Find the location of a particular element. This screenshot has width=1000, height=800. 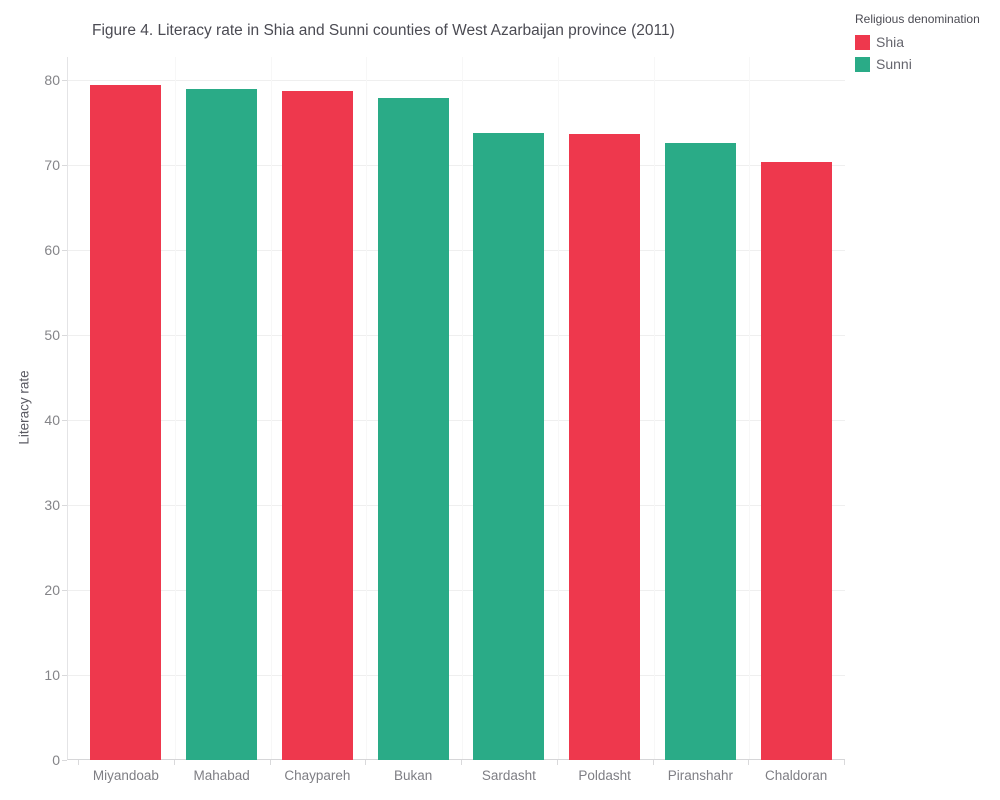

x-axis-label-chaldoran: Chaldoran is located at coordinates (796, 775).